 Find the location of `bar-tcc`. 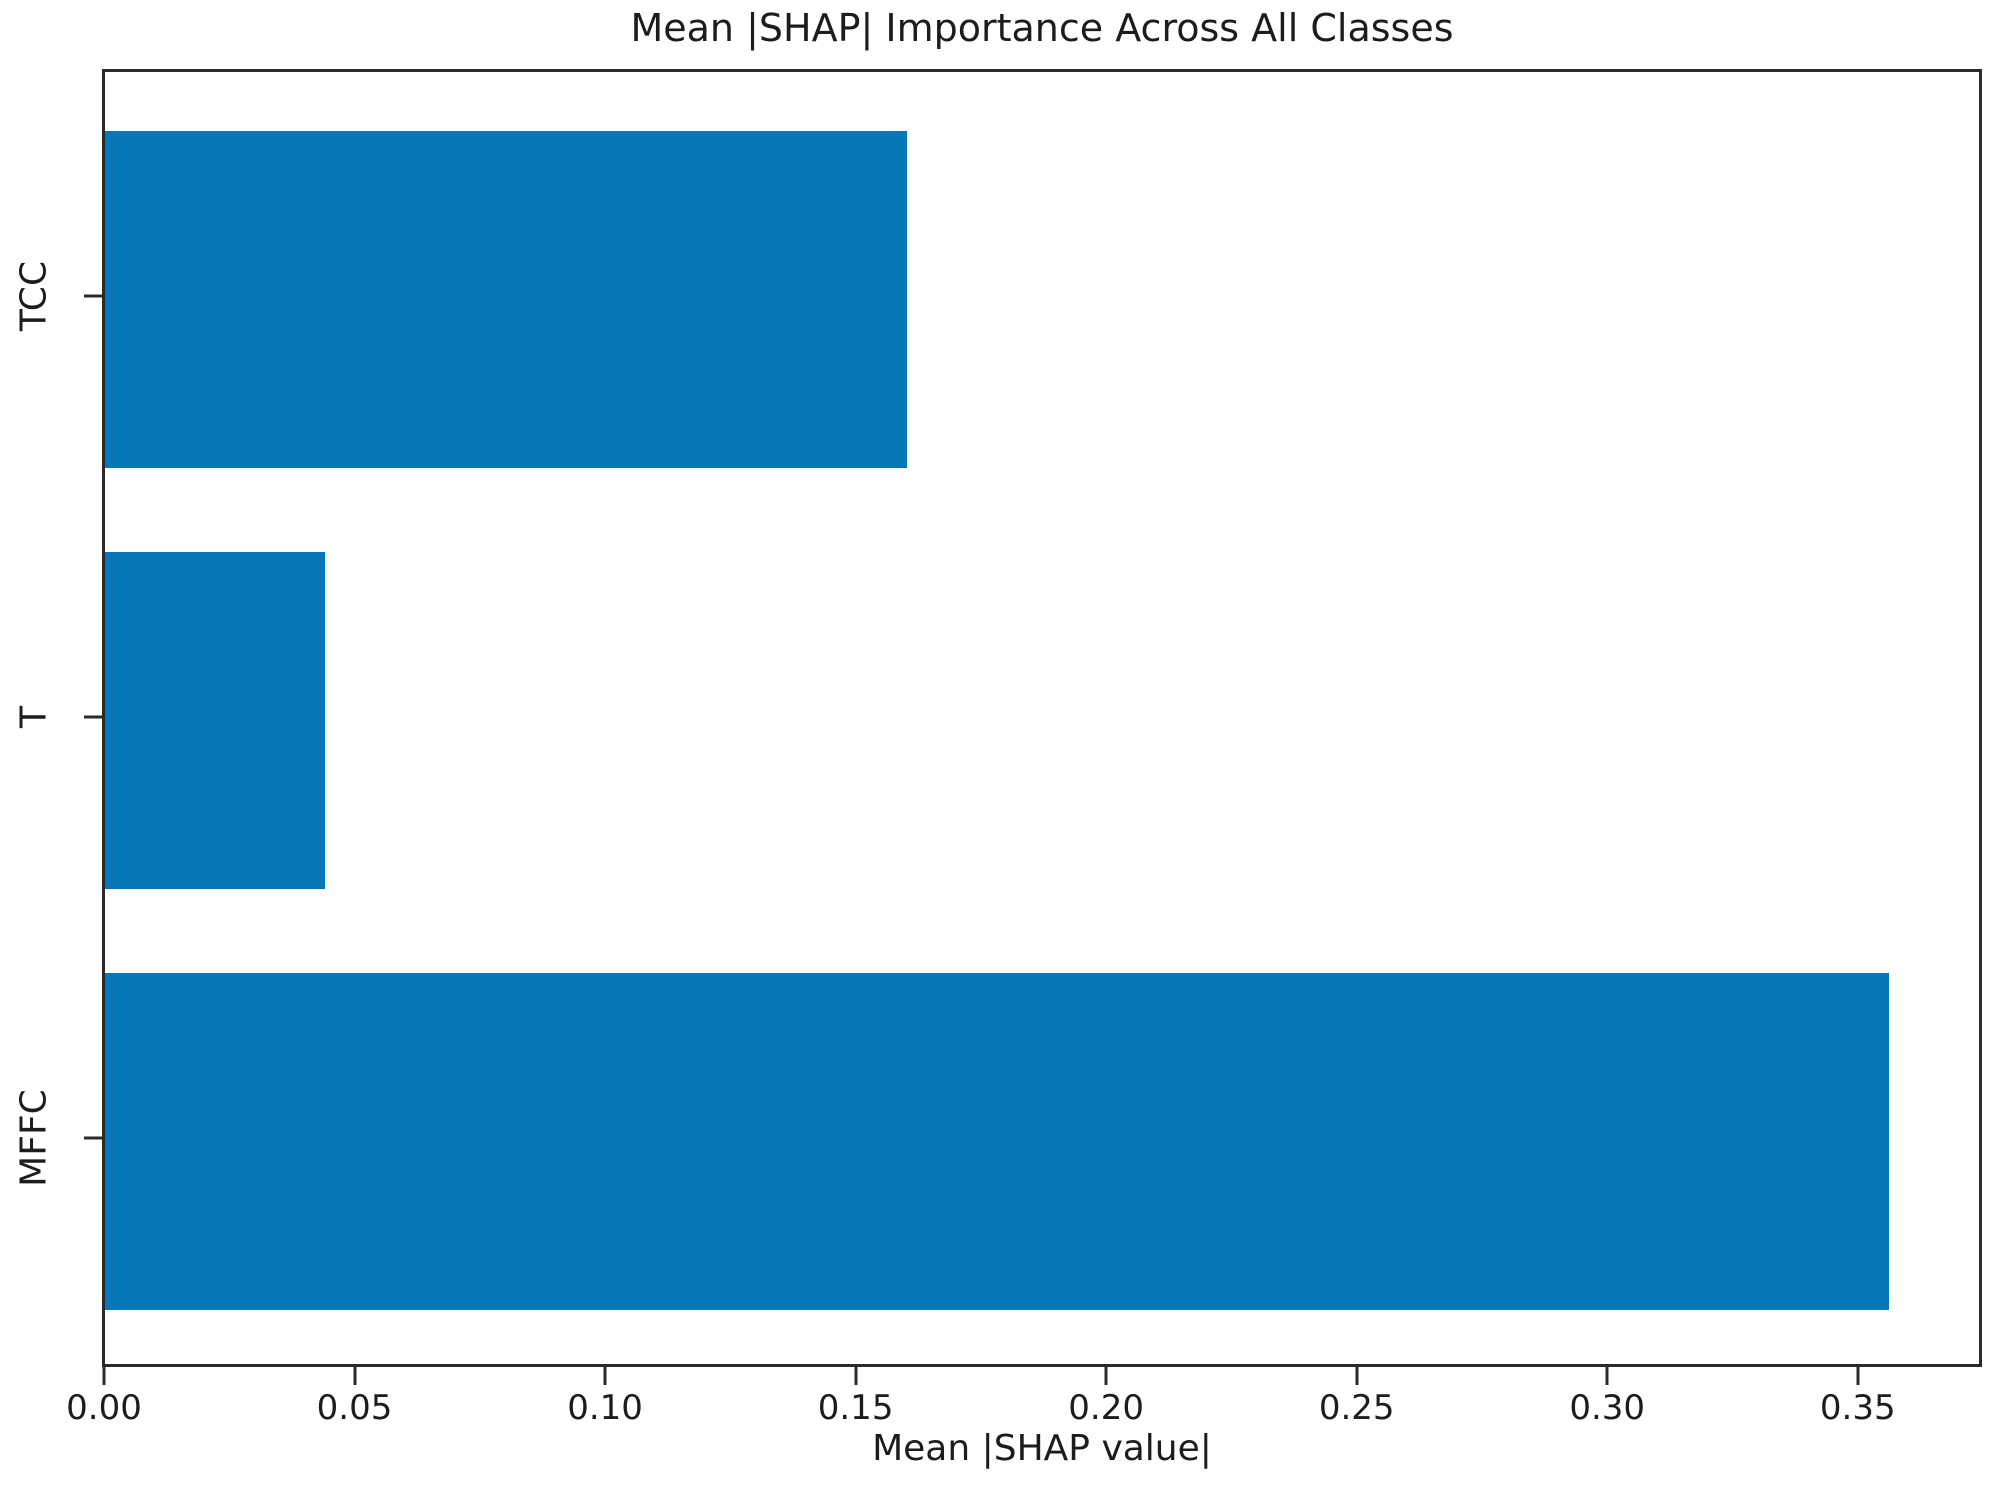

bar-tcc is located at coordinates (506, 299).